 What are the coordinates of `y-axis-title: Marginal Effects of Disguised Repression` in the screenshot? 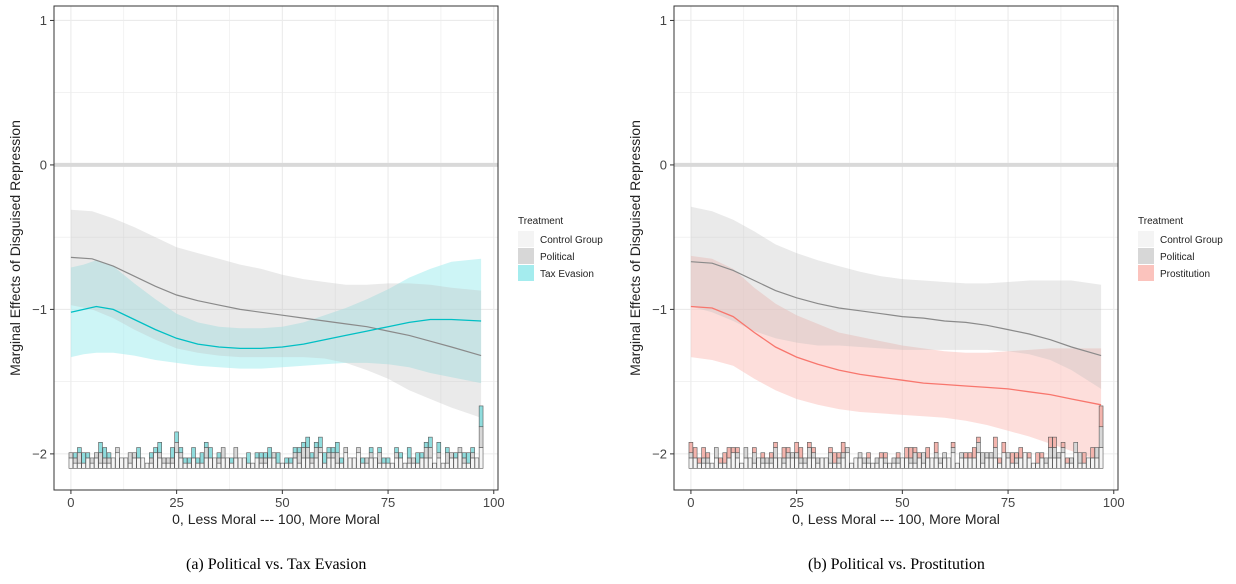 It's located at (635, 248).